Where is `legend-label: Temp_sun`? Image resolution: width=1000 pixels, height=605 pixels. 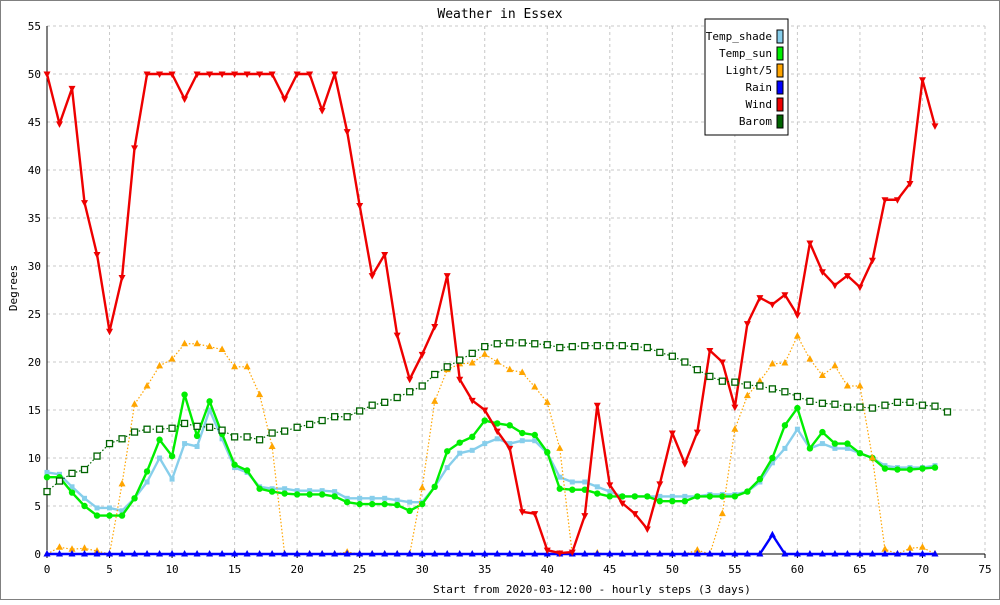 legend-label: Temp_sun is located at coordinates (745, 53).